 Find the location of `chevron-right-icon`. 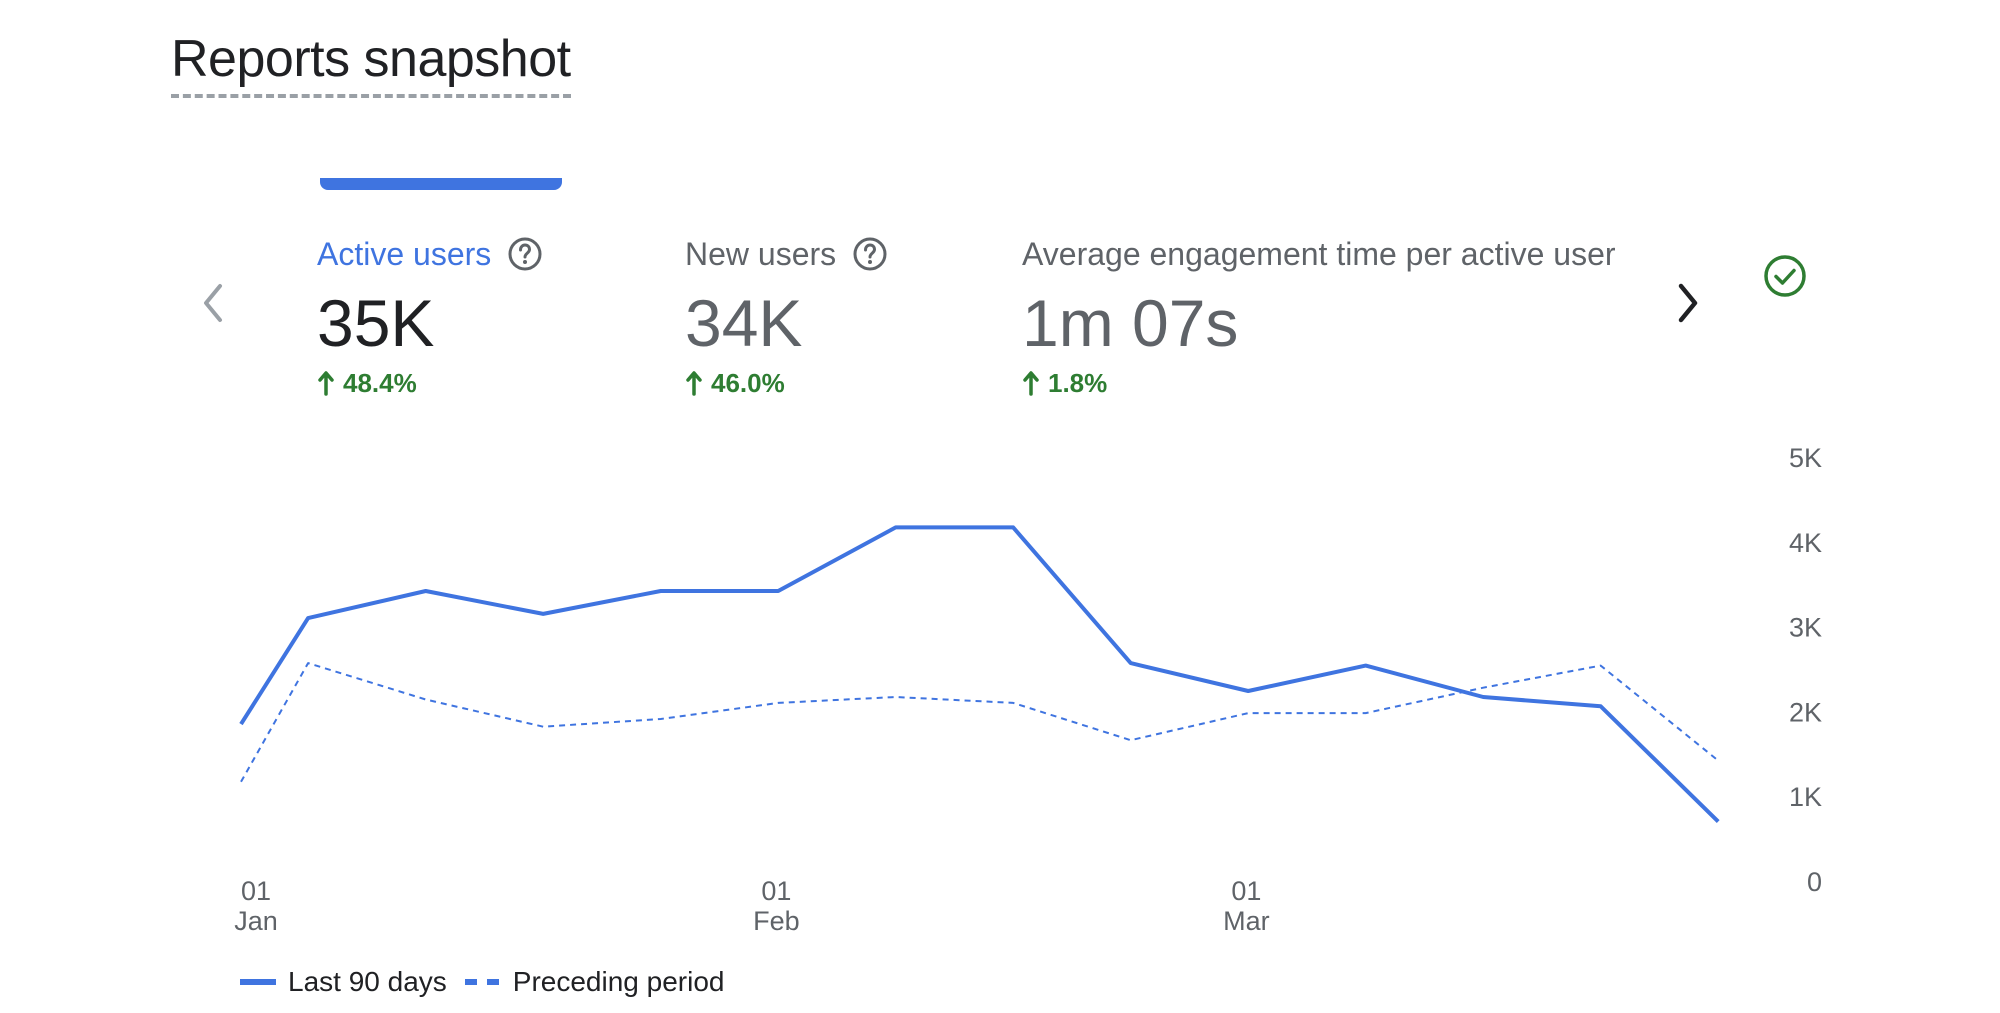

chevron-right-icon is located at coordinates (1688, 303).